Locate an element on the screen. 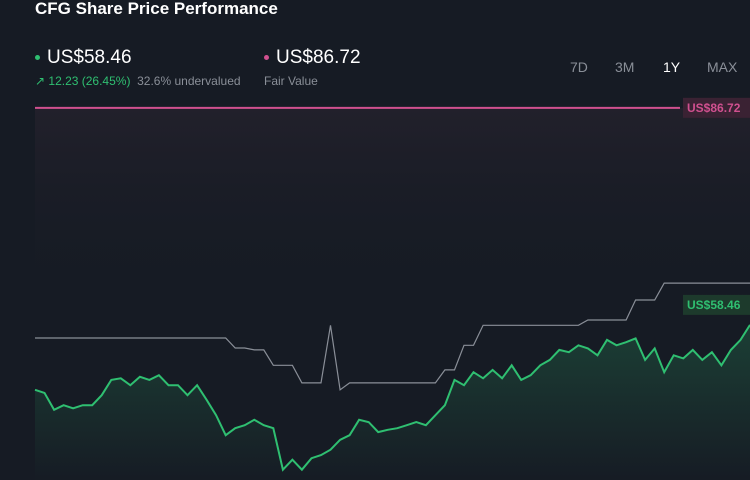 The height and width of the screenshot is (480, 750). price-row: US$58.46 is located at coordinates (83, 58).